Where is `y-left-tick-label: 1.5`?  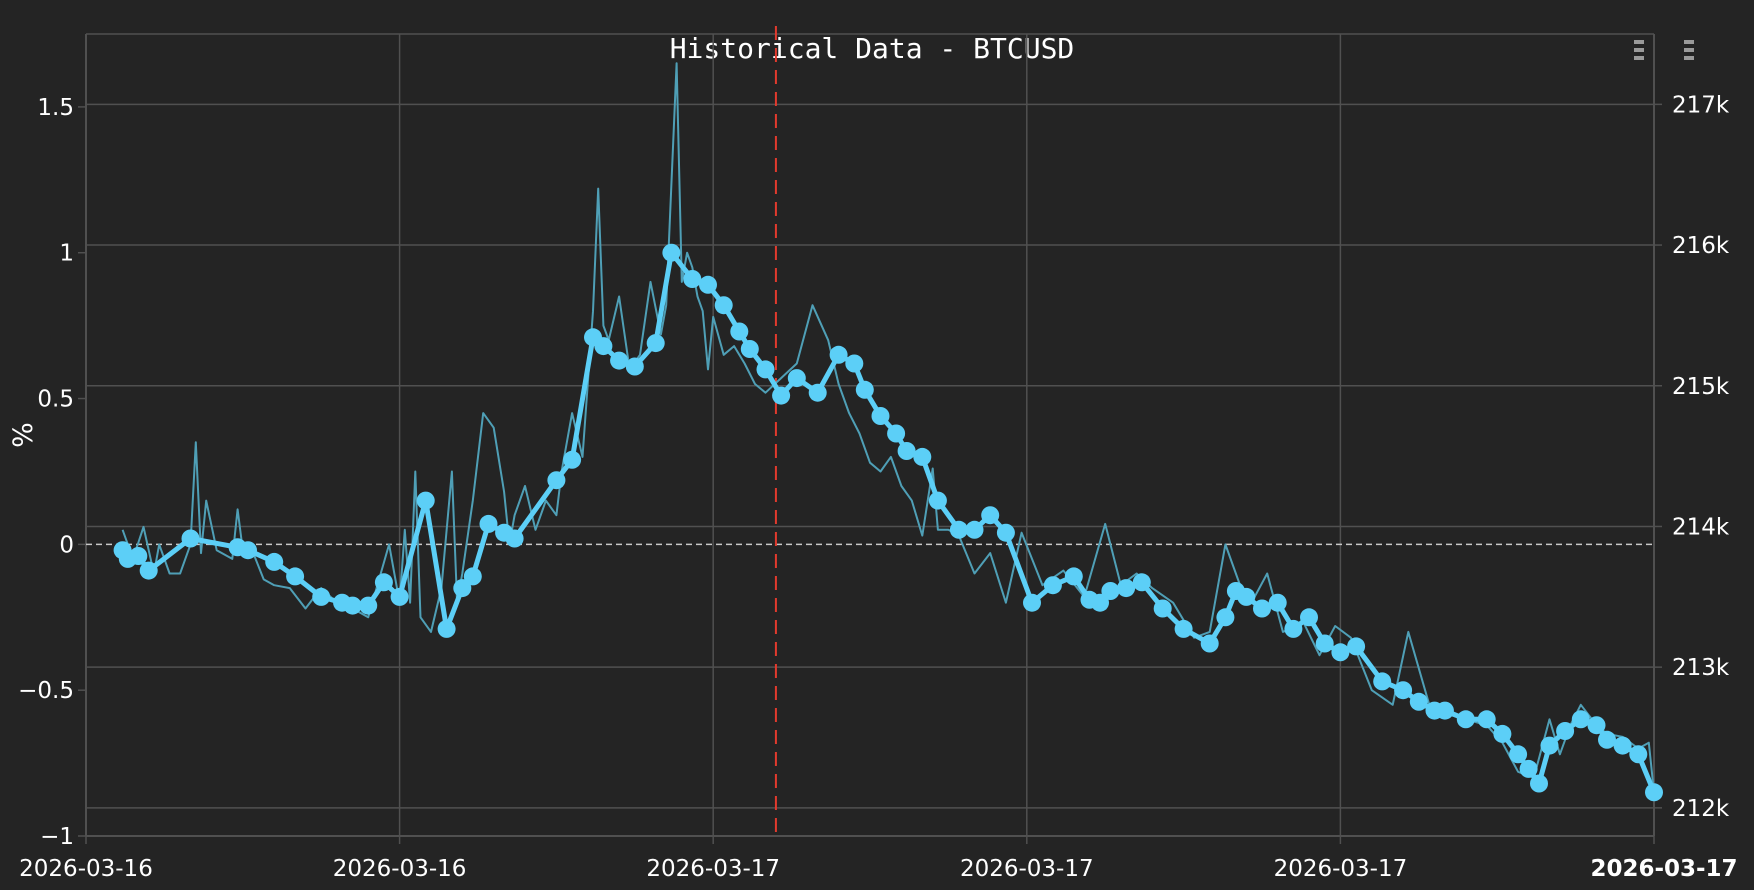 y-left-tick-label: 1.5 is located at coordinates (55, 108).